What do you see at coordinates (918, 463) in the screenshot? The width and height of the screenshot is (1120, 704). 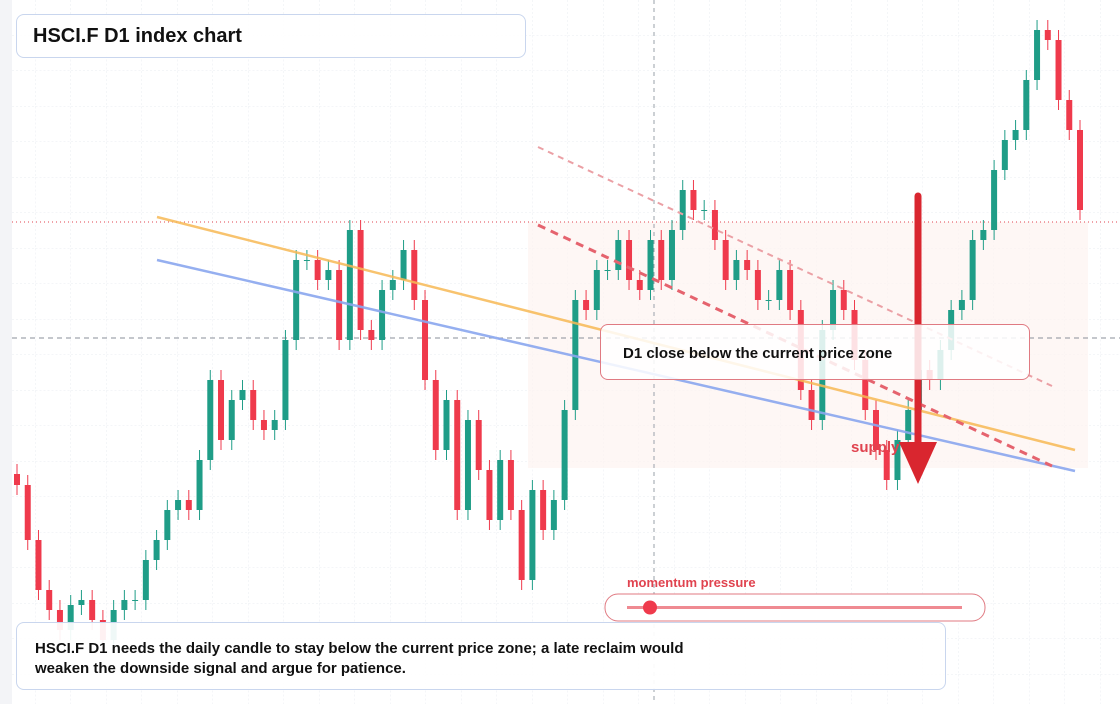 I see `arrow-head` at bounding box center [918, 463].